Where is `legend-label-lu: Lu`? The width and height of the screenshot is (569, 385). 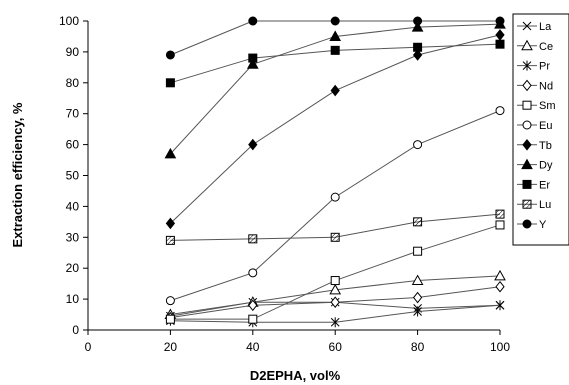
legend-label-lu: Lu is located at coordinates (545, 205).